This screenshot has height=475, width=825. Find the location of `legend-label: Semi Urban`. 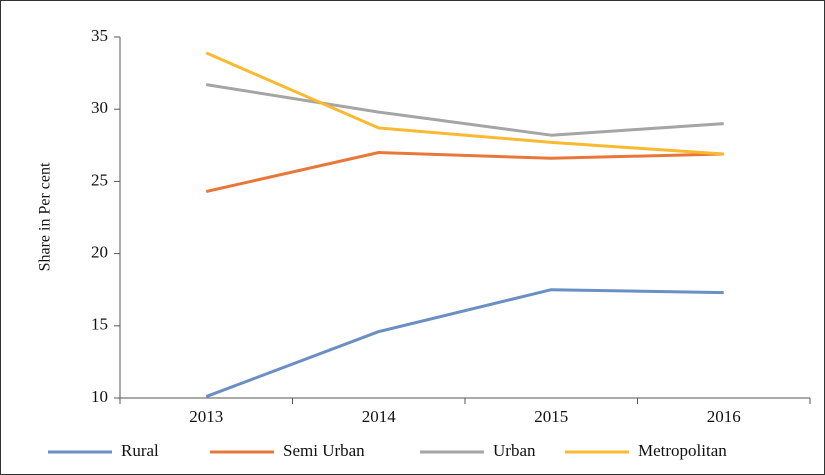

legend-label: Semi Urban is located at coordinates (324, 450).